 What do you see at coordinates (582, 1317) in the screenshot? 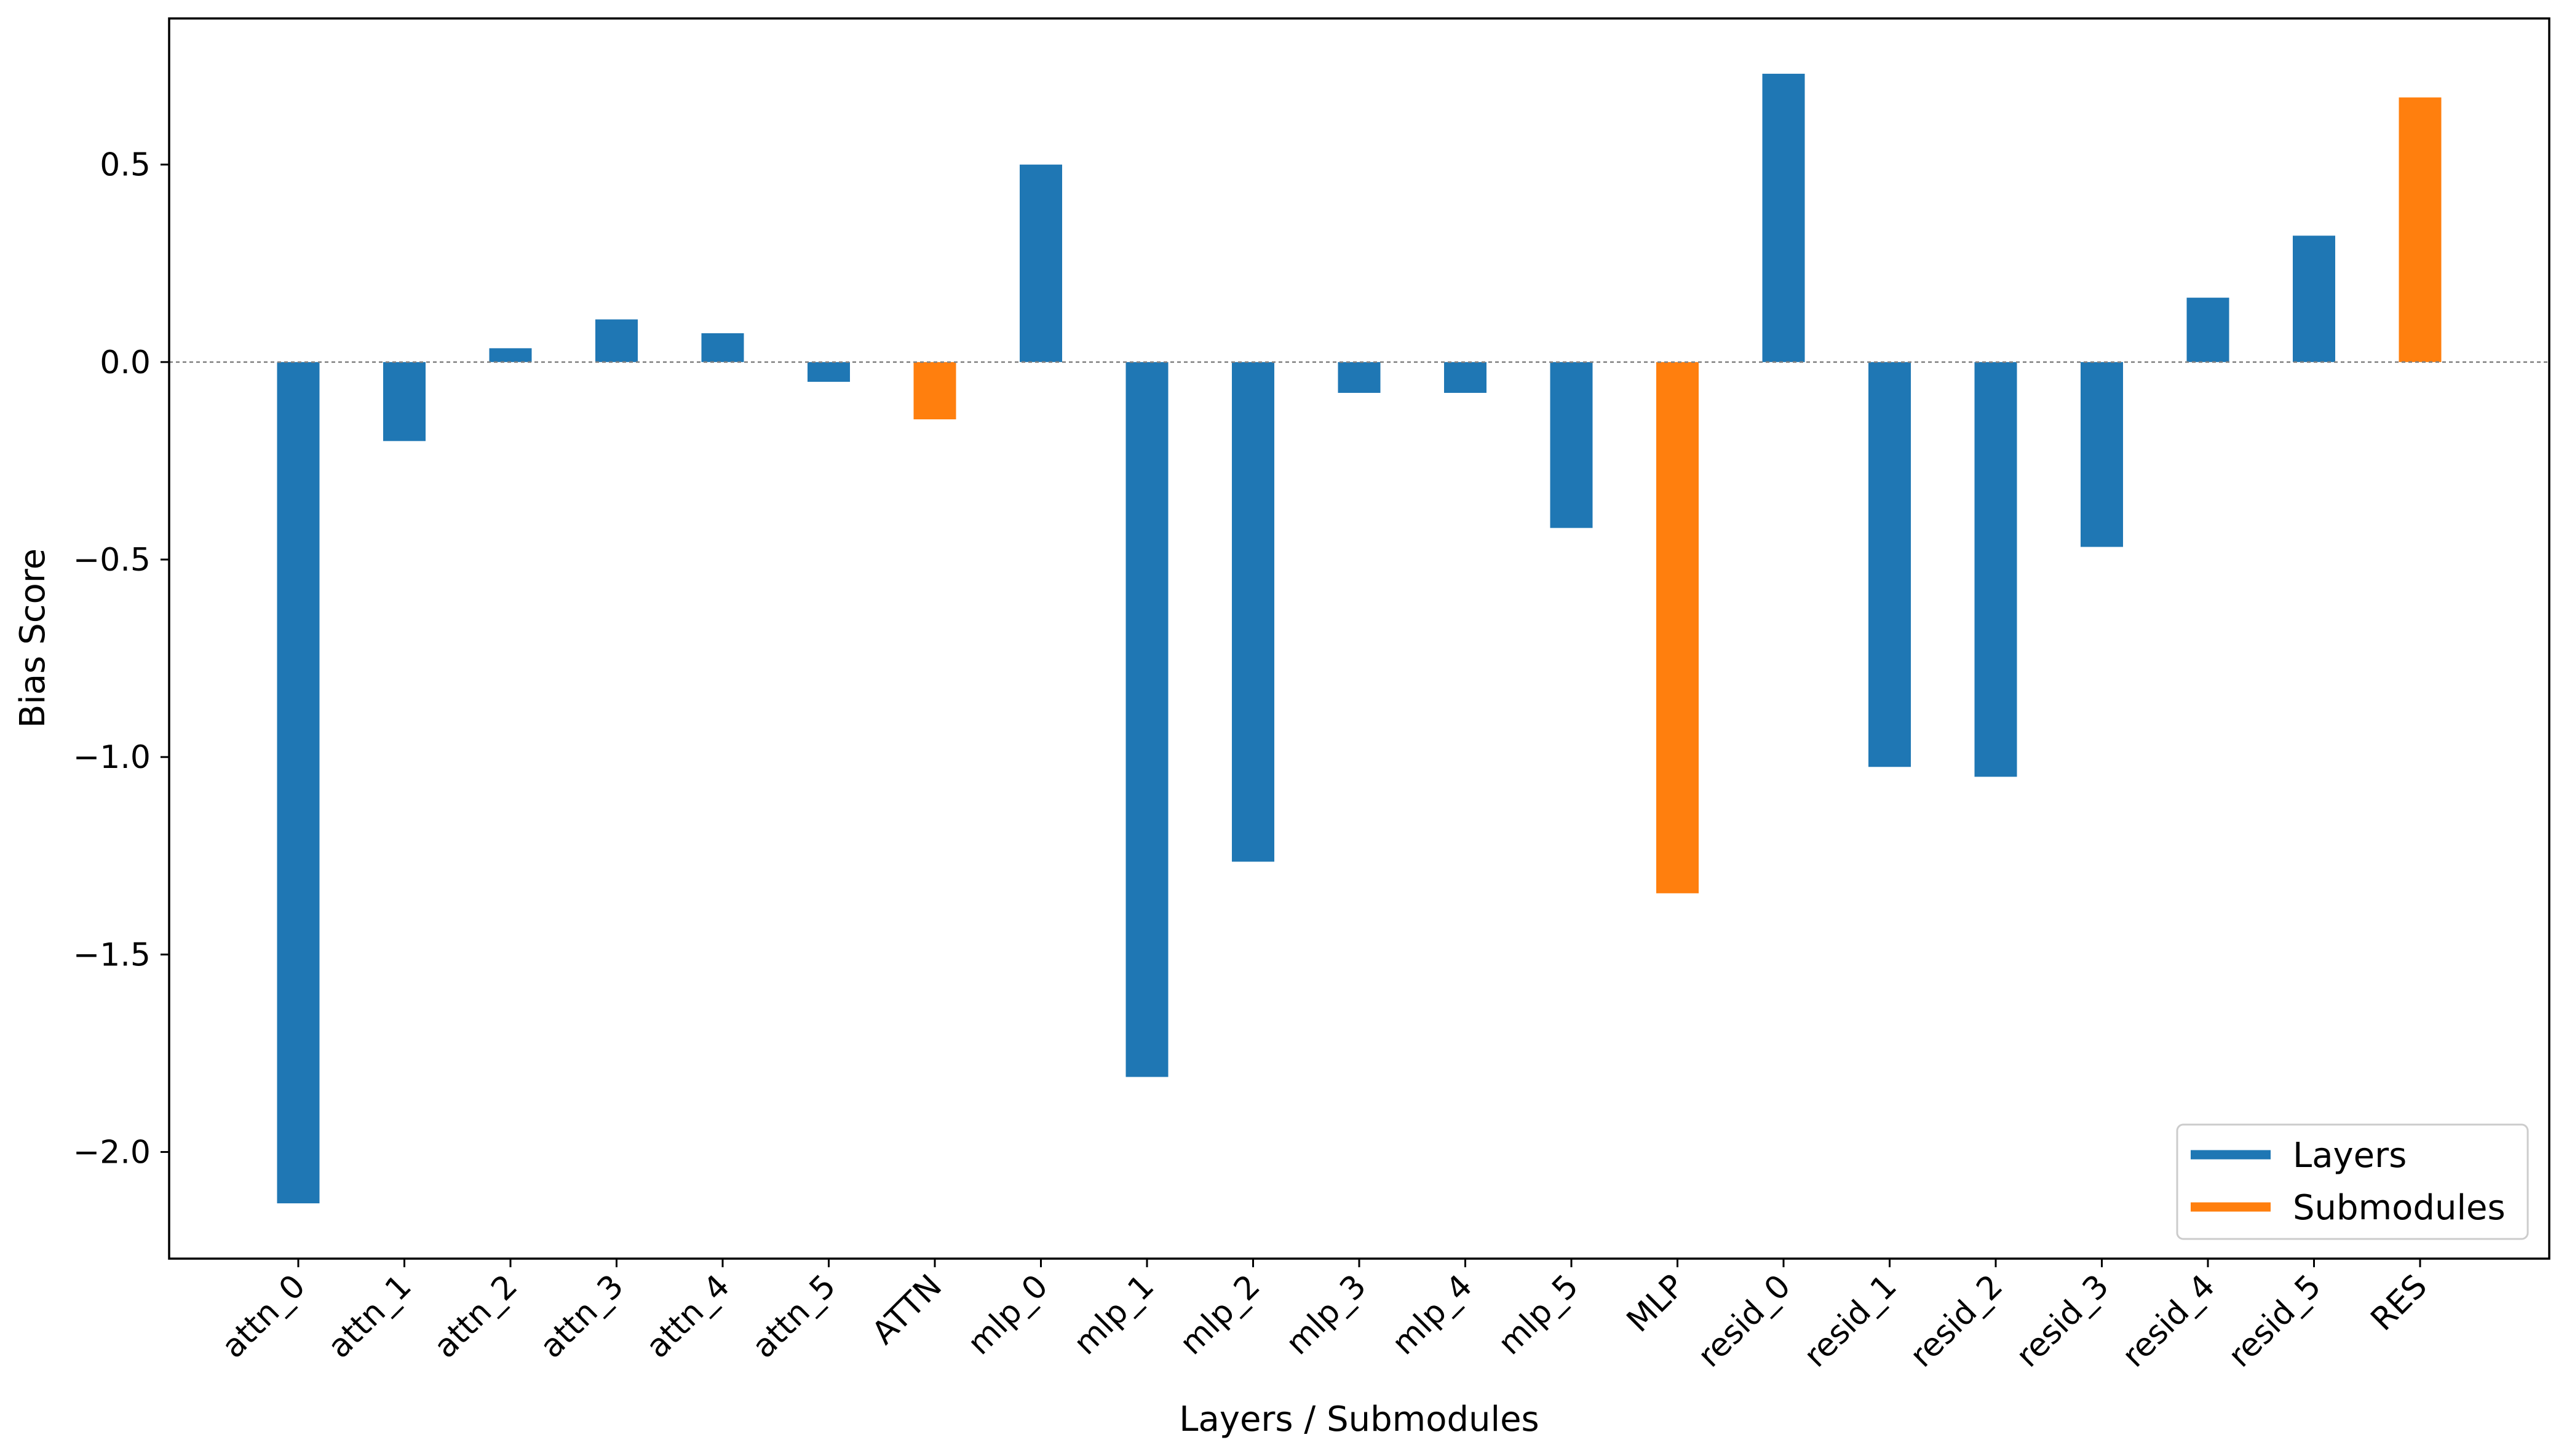
I see `x-tick-label-attn_3: attn_3` at bounding box center [582, 1317].